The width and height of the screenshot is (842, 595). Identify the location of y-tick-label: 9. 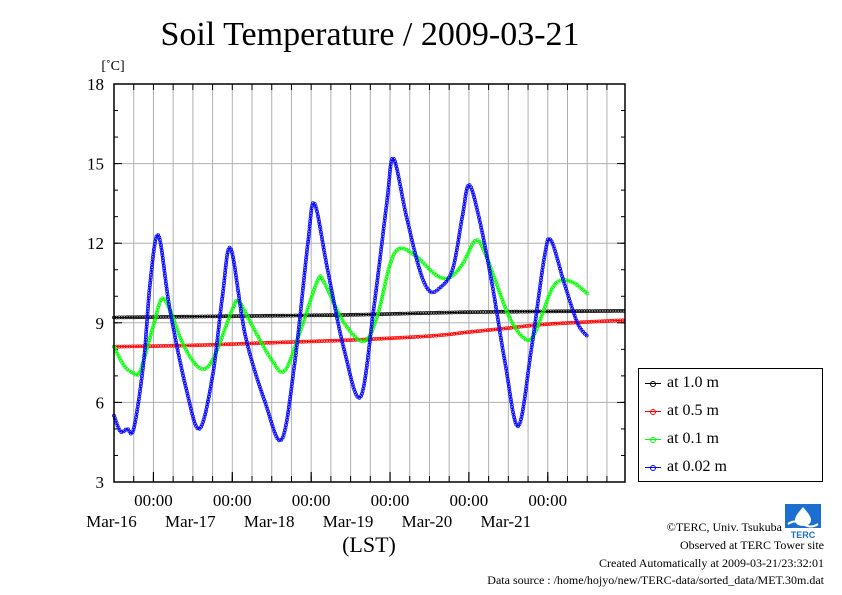
(100, 323).